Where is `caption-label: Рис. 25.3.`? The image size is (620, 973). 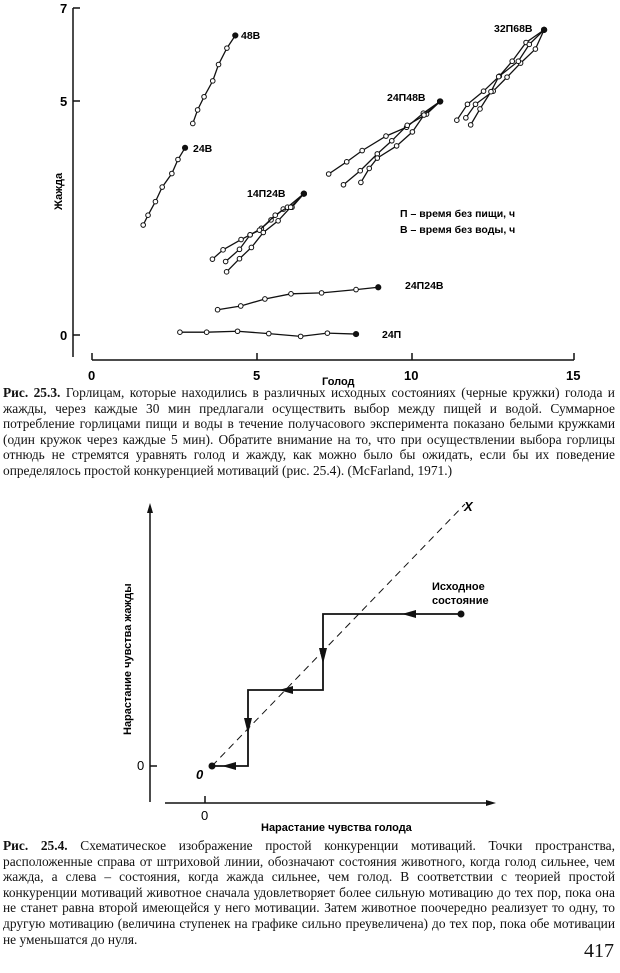
caption-label: Рис. 25.3. is located at coordinates (32, 392).